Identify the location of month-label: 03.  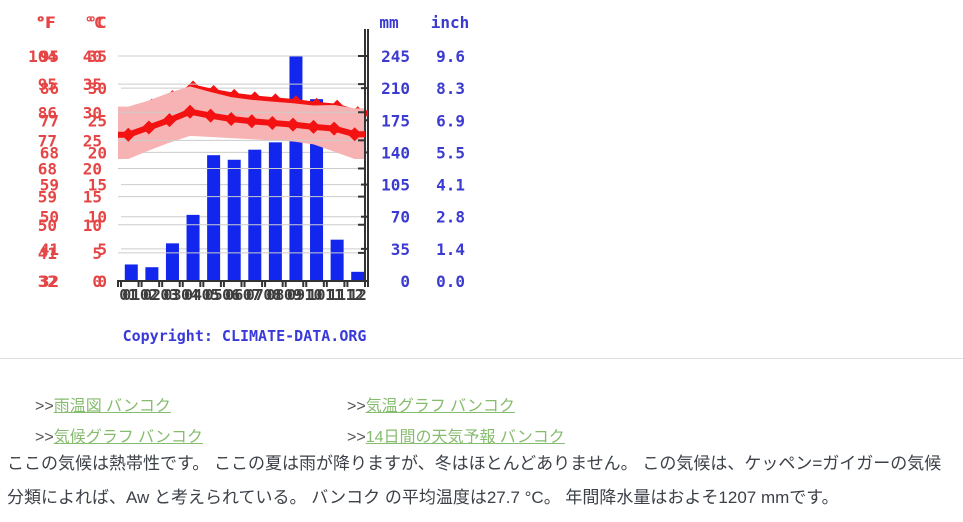
(172, 295).